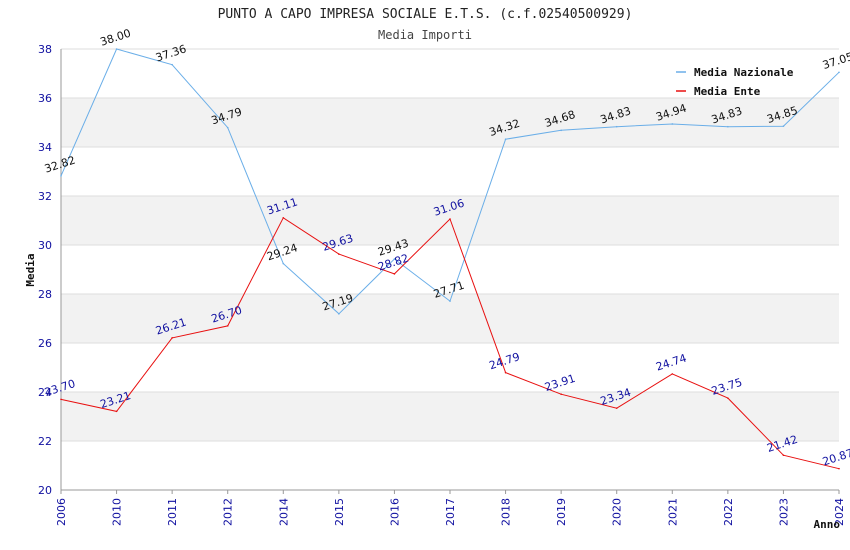  What do you see at coordinates (45, 441) in the screenshot?
I see `y-tick-label: 22` at bounding box center [45, 441].